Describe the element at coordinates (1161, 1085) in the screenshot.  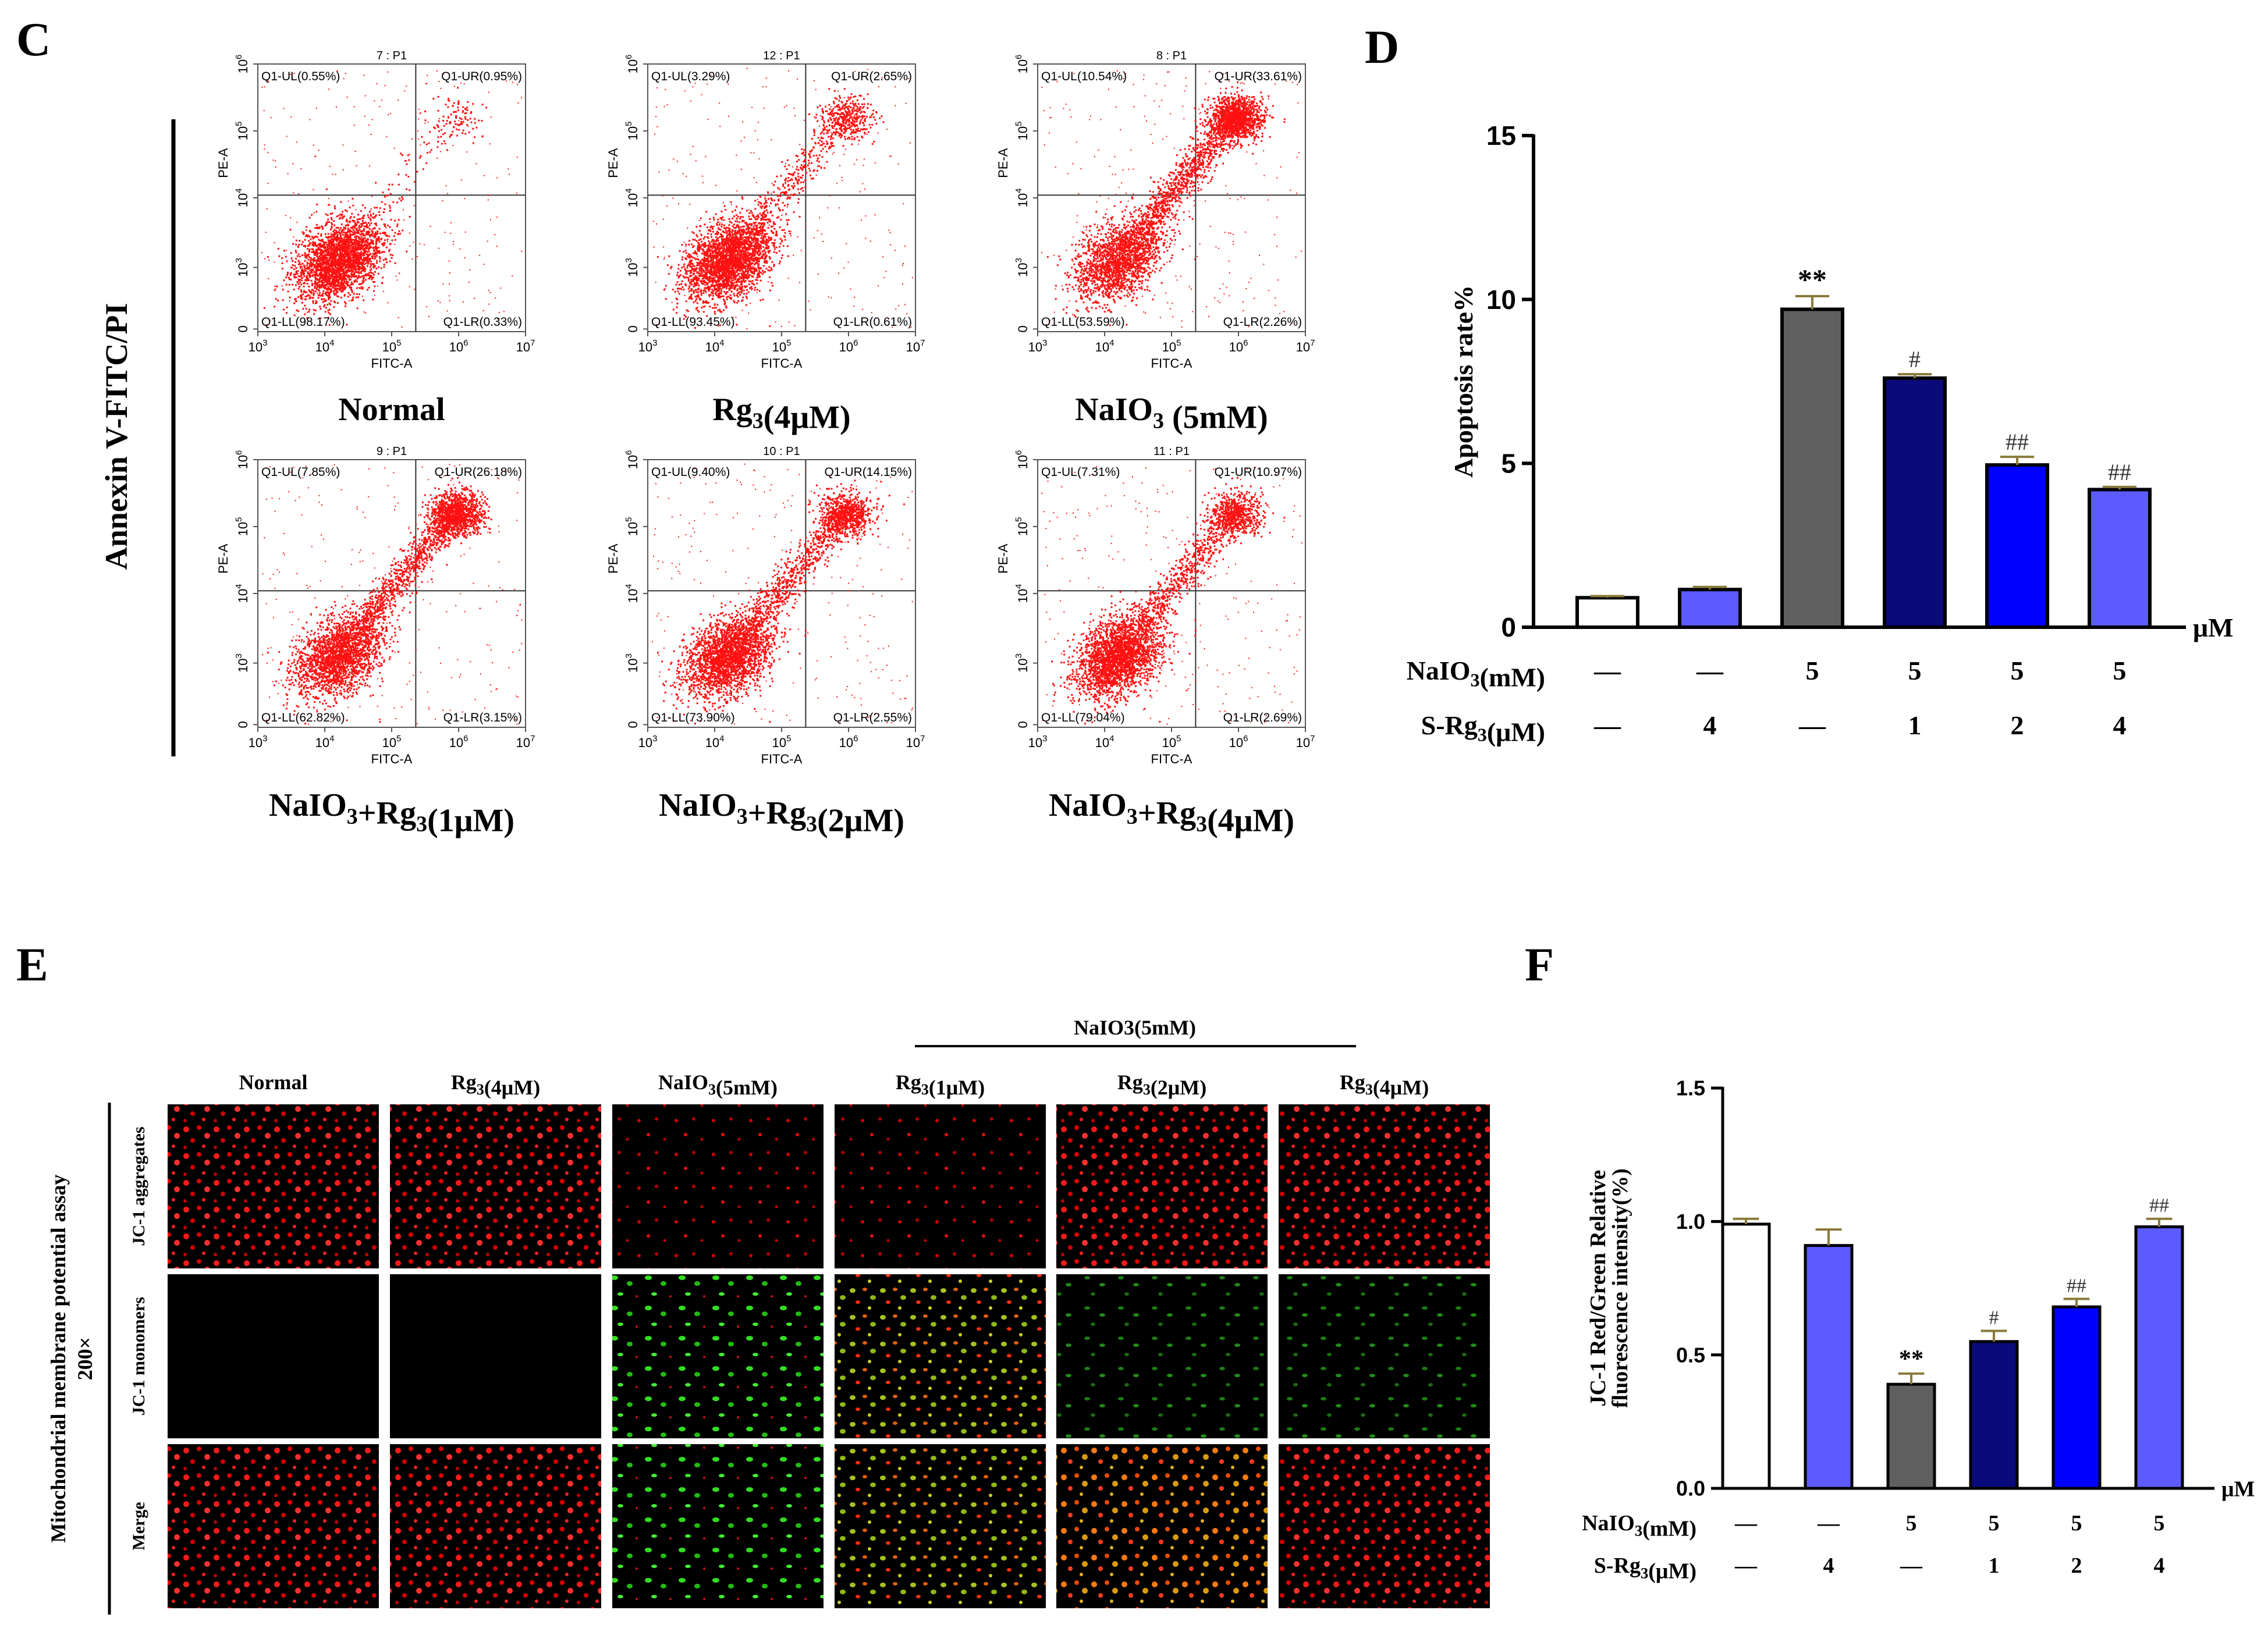
I see `micro-column-label: Rg3(2μM)` at that location.